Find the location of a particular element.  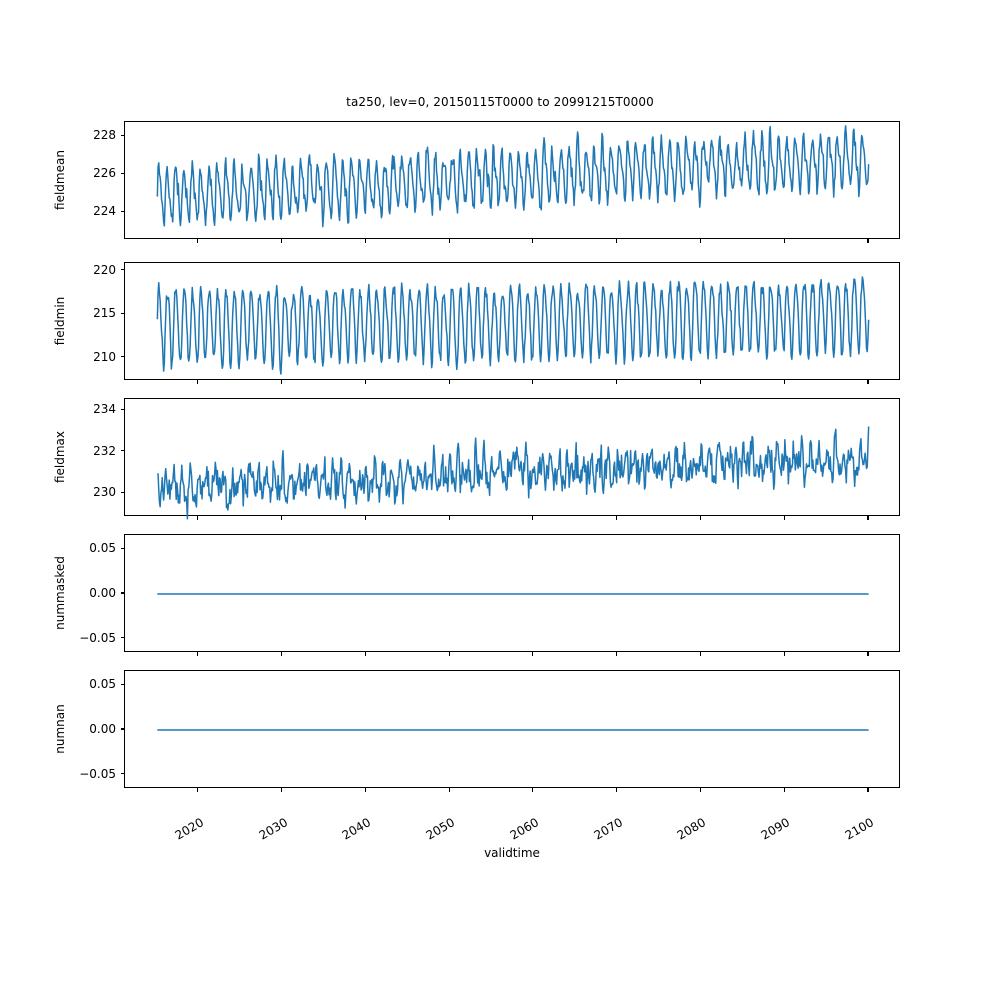

x-tick-label: 2020 is located at coordinates (189, 829).